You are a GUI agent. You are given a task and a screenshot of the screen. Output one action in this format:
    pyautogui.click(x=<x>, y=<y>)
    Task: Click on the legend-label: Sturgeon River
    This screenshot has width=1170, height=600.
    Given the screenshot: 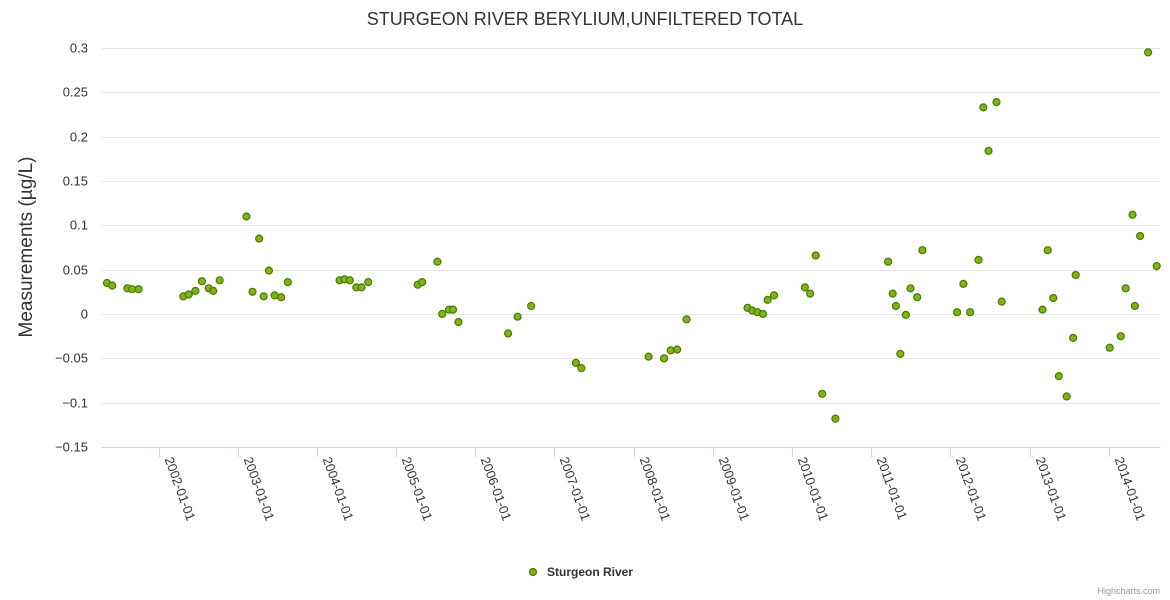 What is the action you would take?
    pyautogui.click(x=590, y=572)
    